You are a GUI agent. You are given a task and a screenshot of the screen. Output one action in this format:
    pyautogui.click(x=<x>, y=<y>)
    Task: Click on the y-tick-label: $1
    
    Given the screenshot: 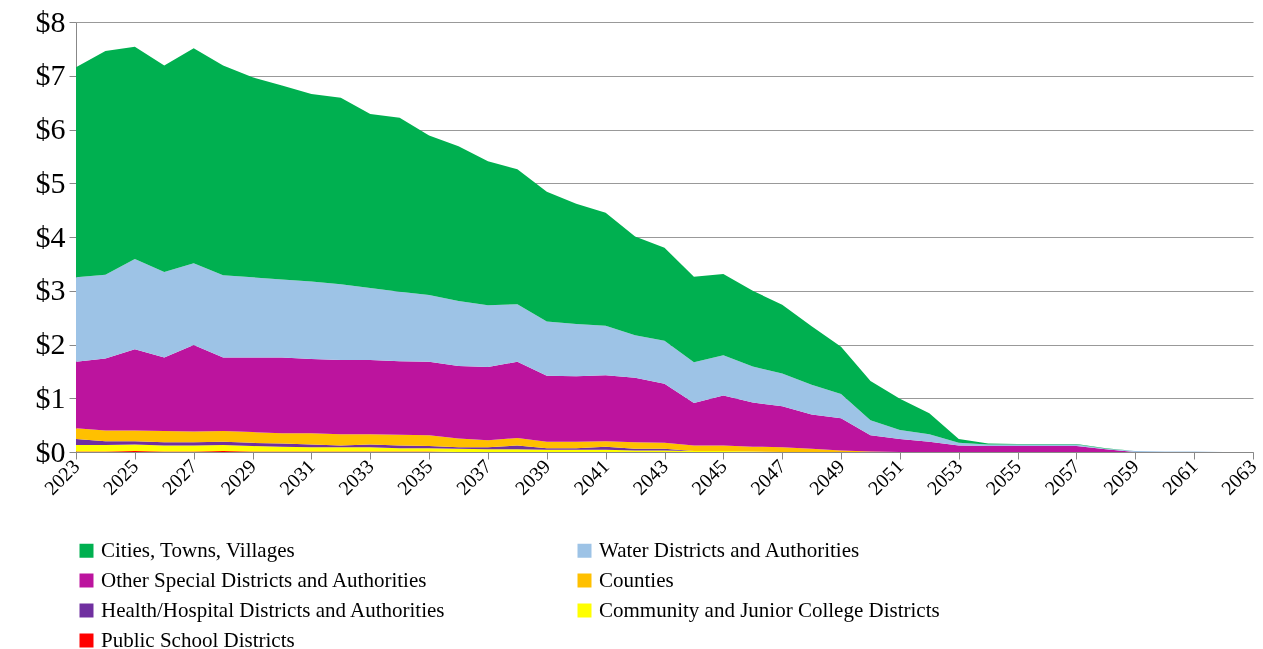 What is the action you would take?
    pyautogui.click(x=50, y=397)
    